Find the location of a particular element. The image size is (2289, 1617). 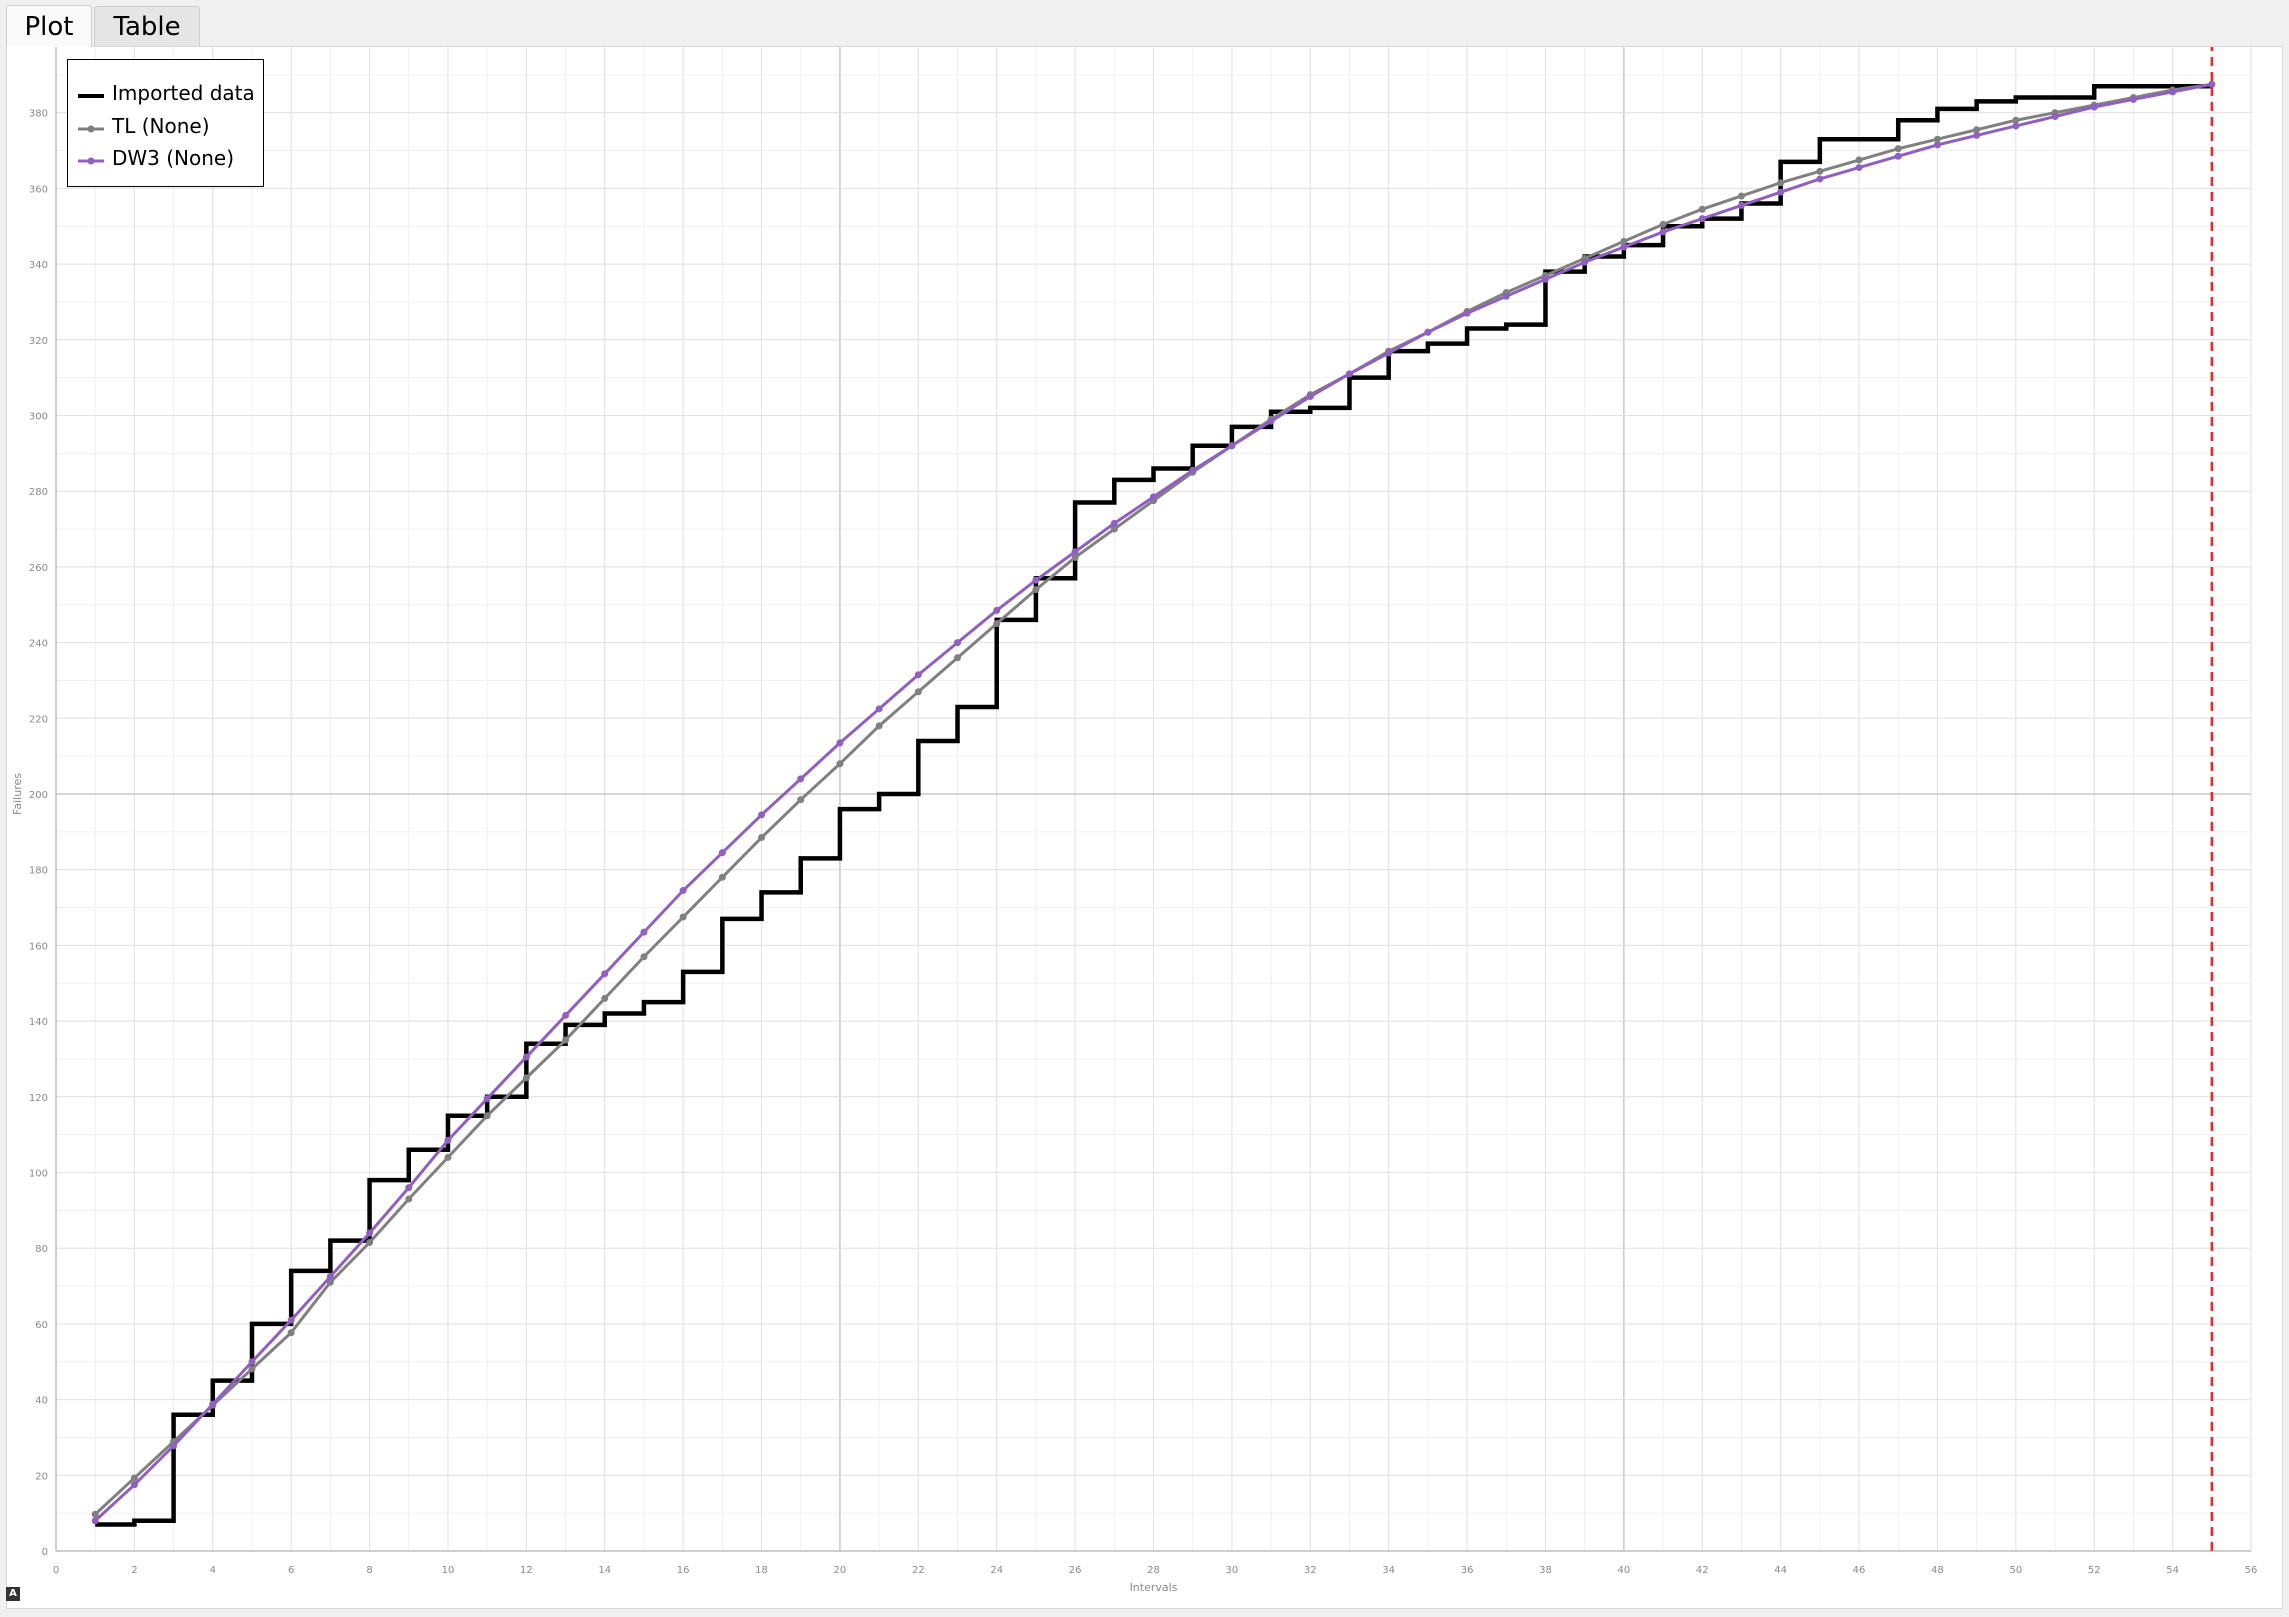

legend-swatch-imported-data is located at coordinates (91, 93).